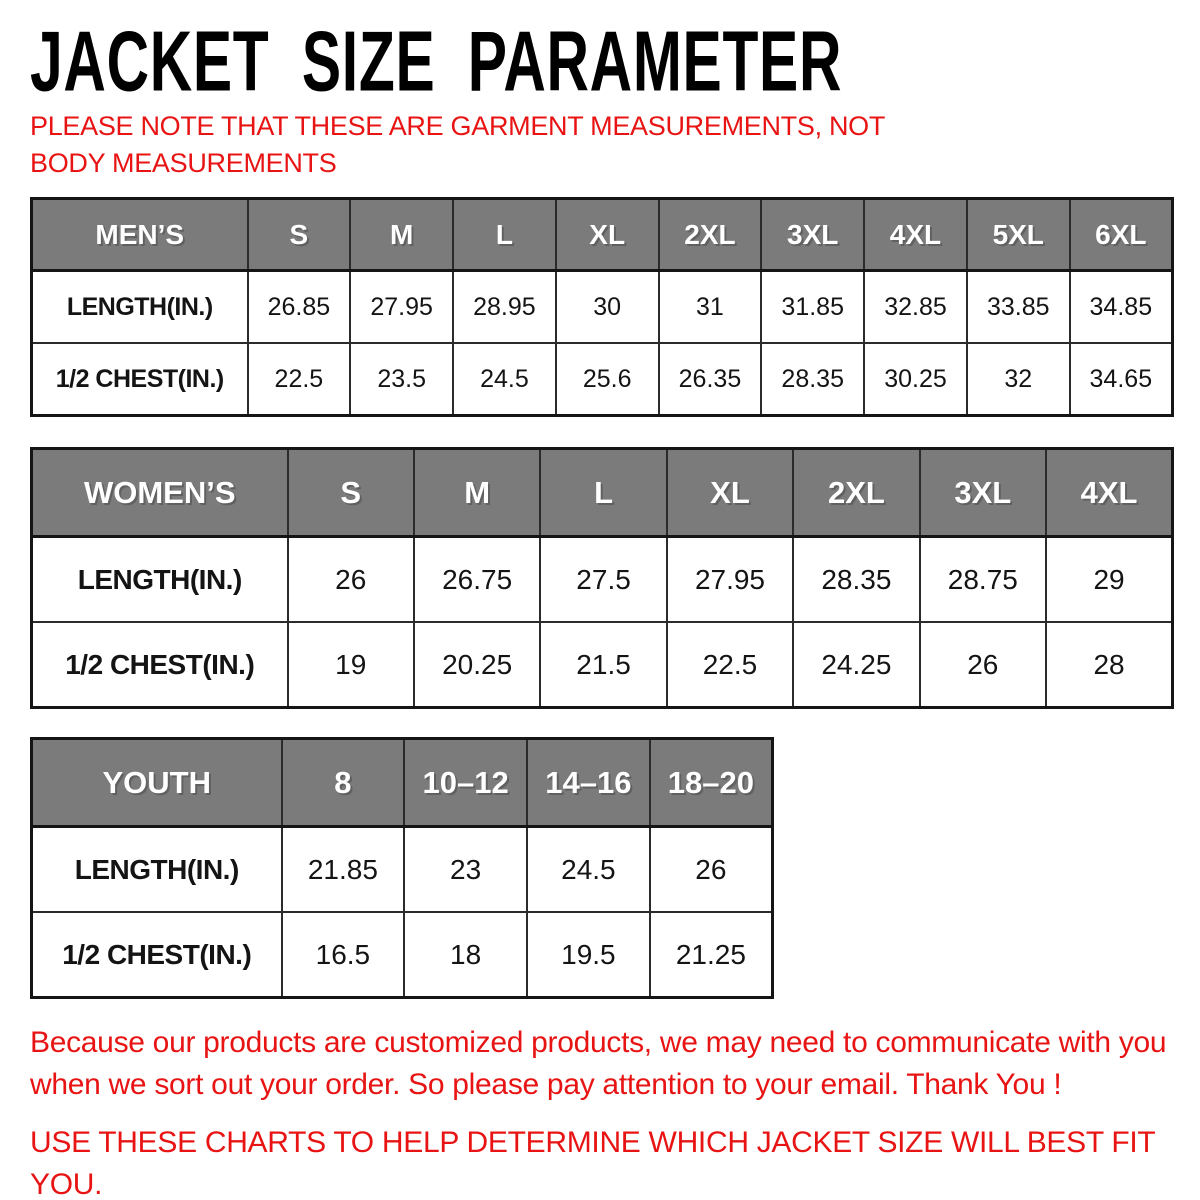  Describe the element at coordinates (710, 379) in the screenshot. I see `measurement-value-cell: 26.35` at that location.